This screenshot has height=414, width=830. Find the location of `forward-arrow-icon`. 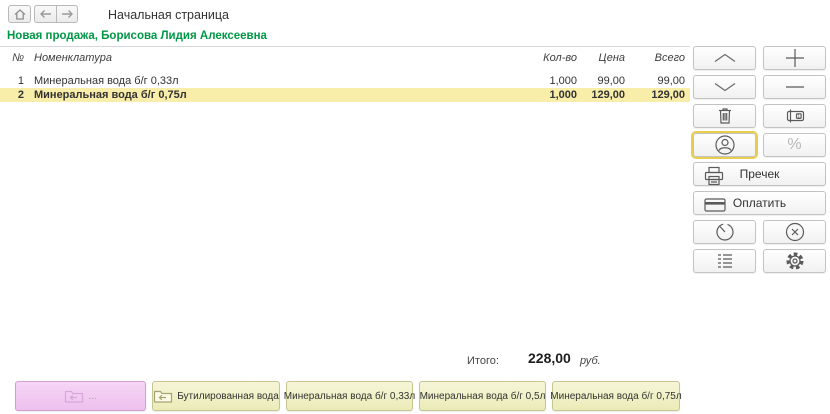

forward-arrow-icon is located at coordinates (67, 14).